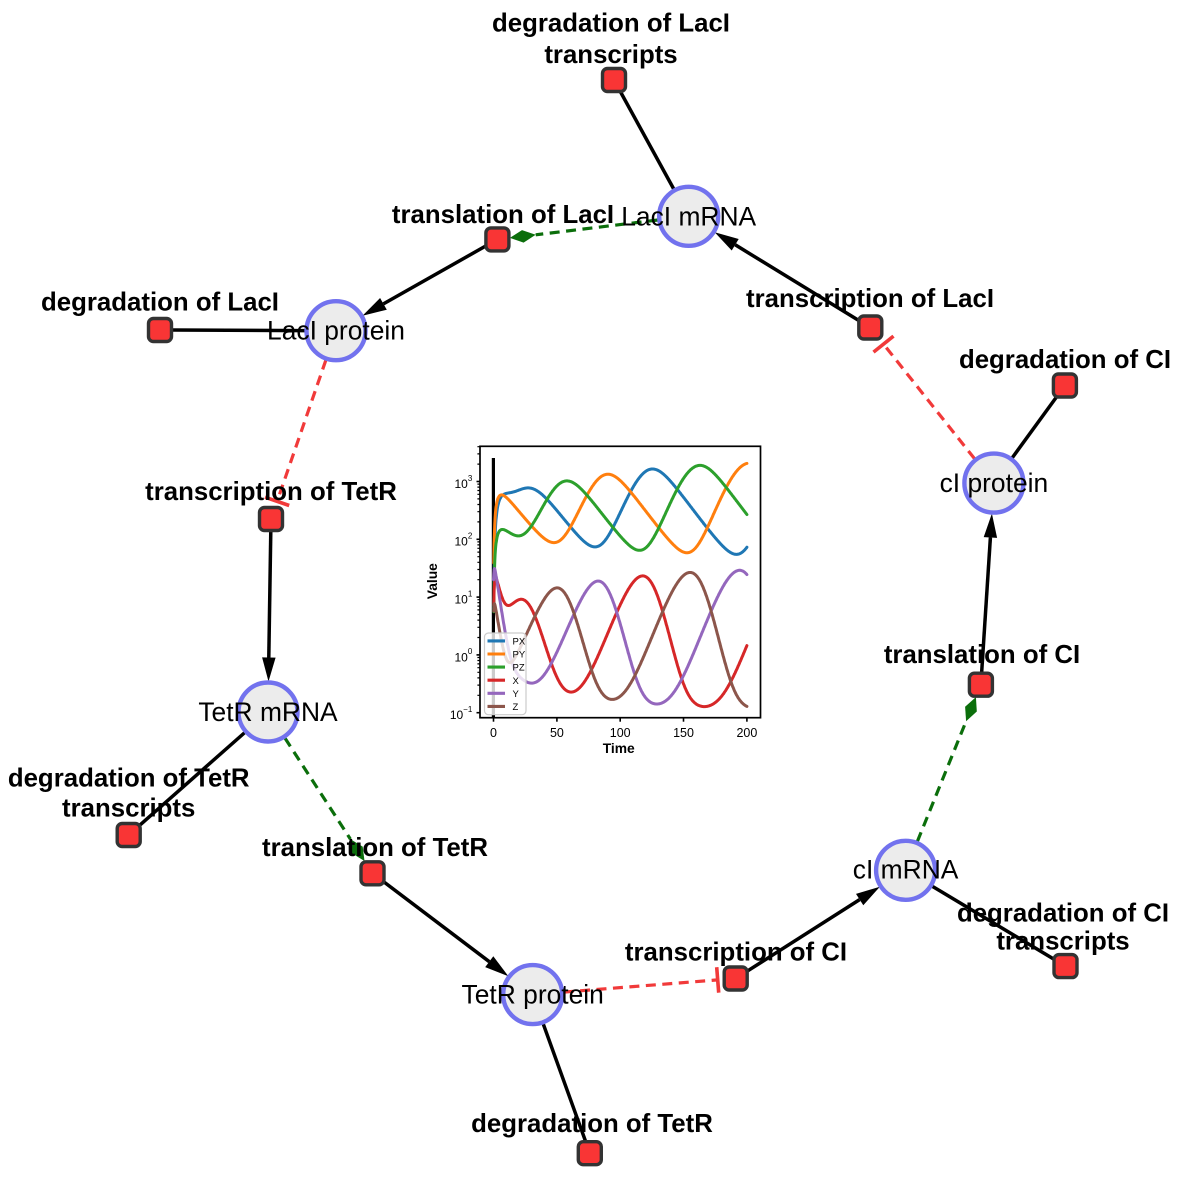  What do you see at coordinates (519, 642) in the screenshot?
I see `svg-text: PX` at bounding box center [519, 642].